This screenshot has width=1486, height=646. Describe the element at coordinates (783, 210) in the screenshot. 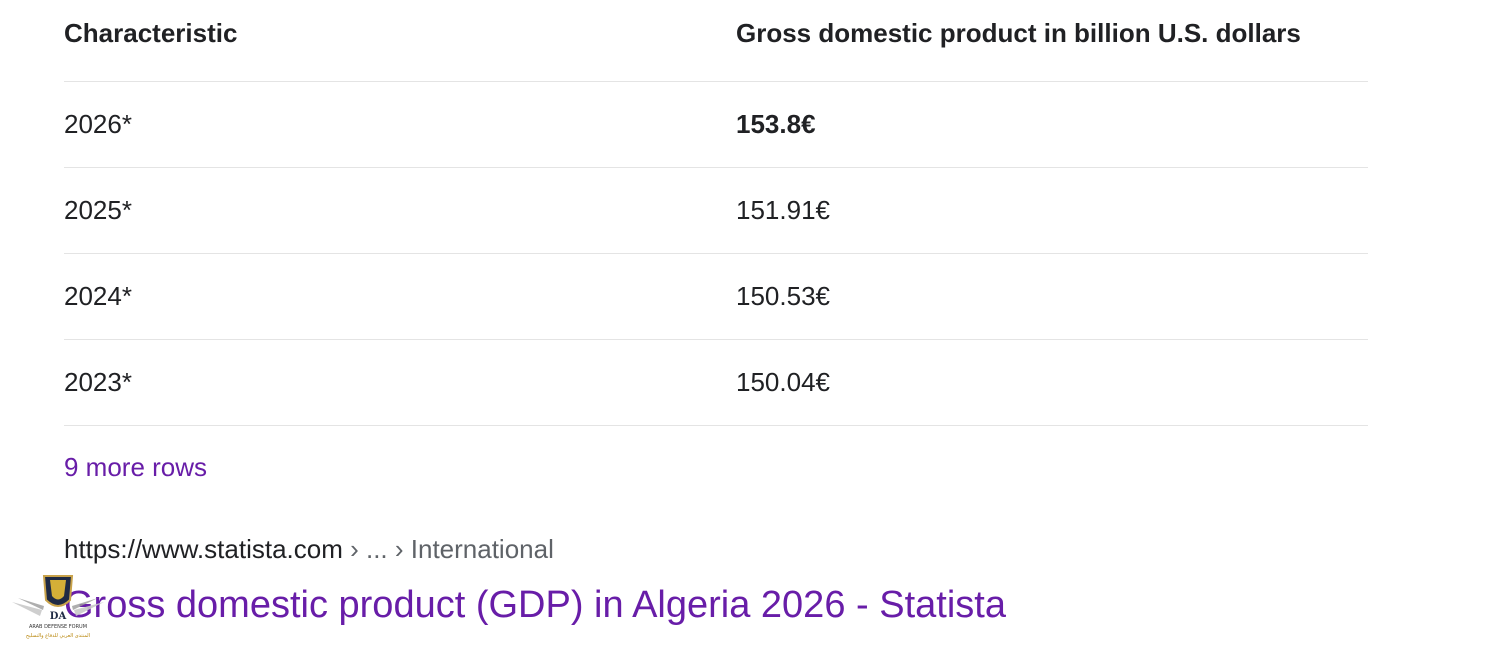

I see `row-value: 151.91€` at that location.